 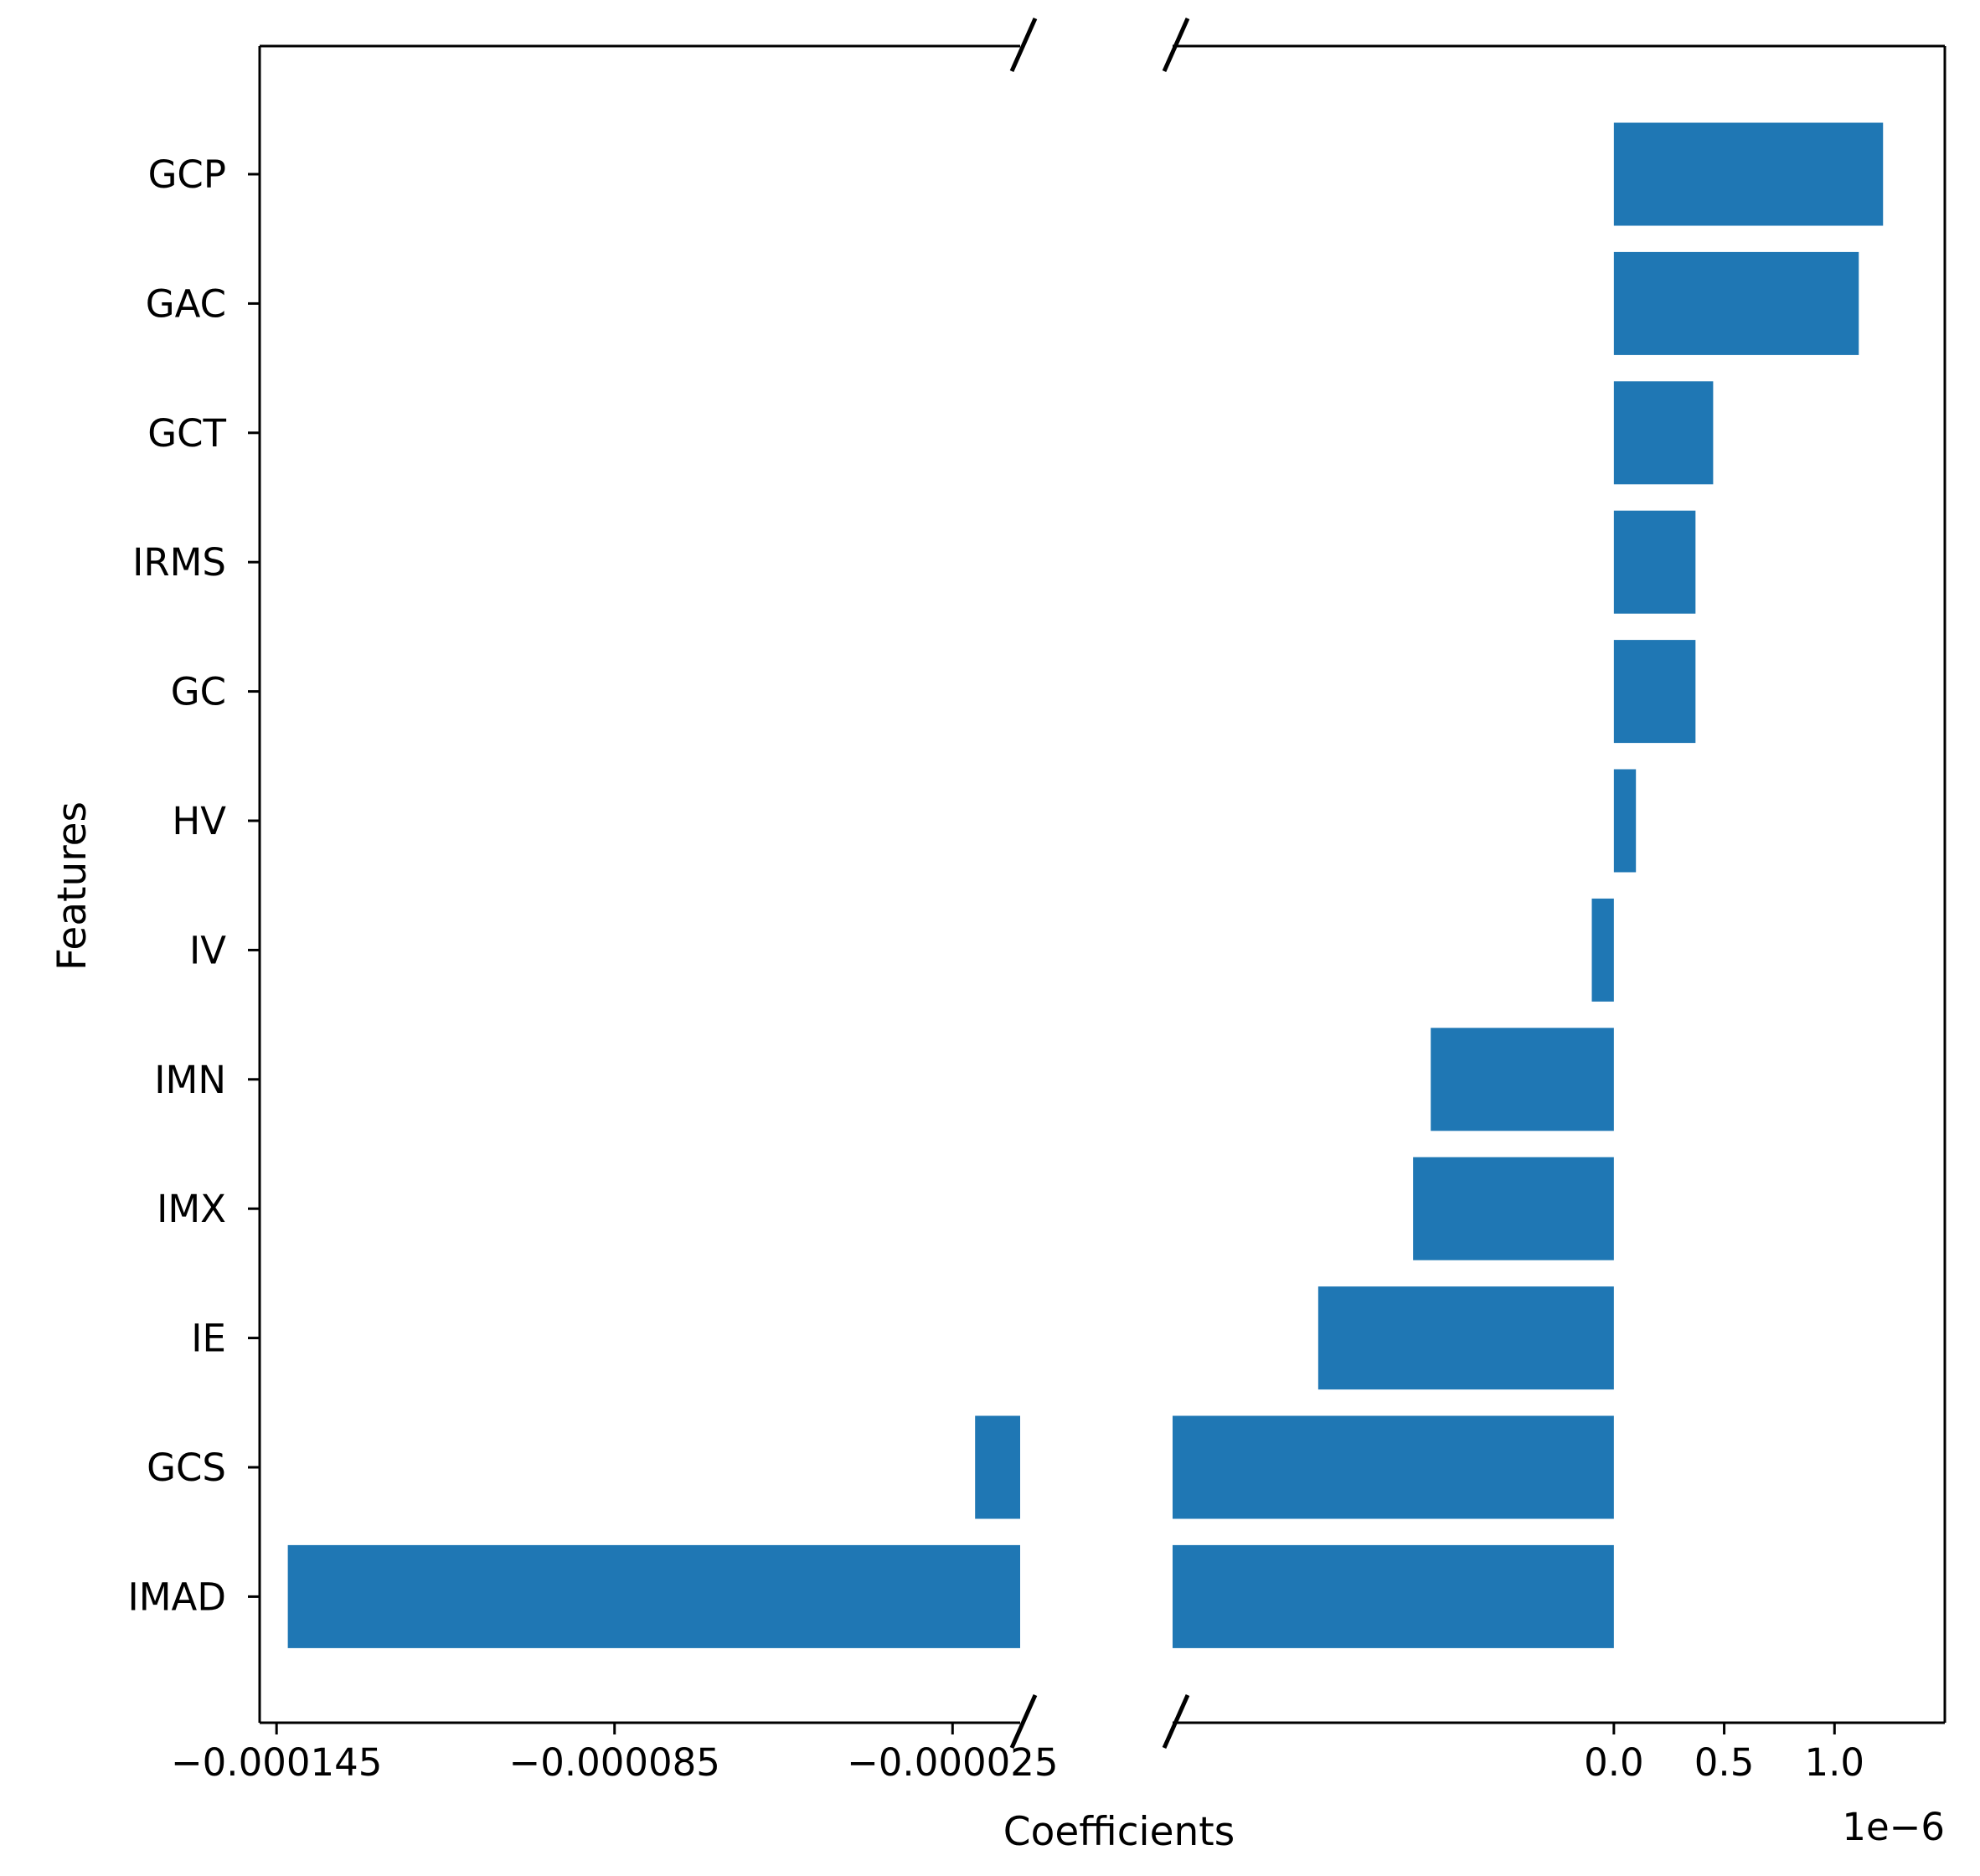 I want to click on bar-iv-right, so click(x=1602, y=950).